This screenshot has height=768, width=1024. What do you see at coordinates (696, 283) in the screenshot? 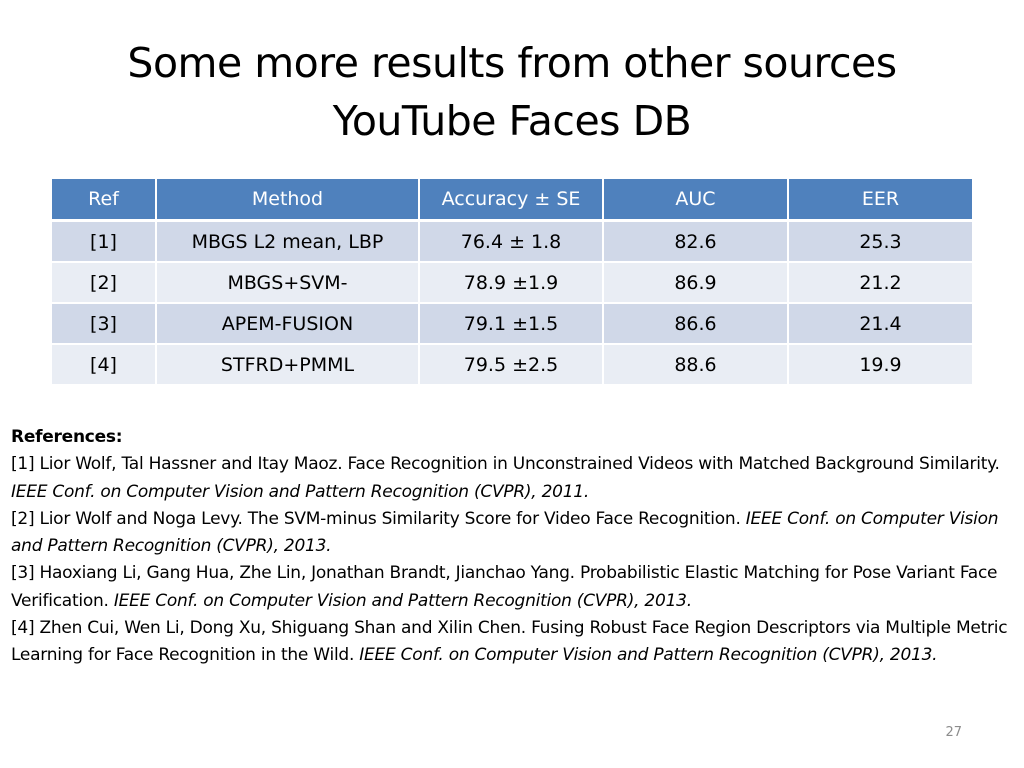
I see `cell-auc: 86.9` at bounding box center [696, 283].